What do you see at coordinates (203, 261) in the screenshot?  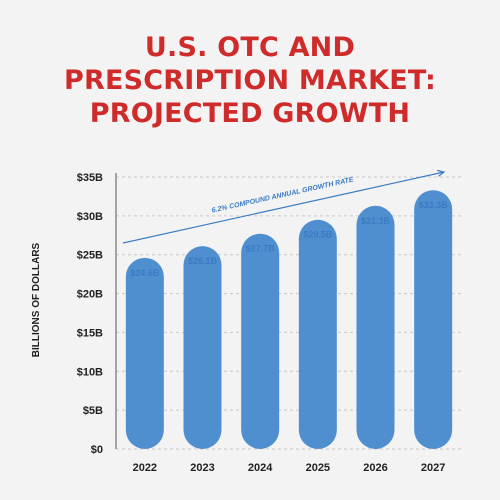 I see `bar-value-label: $26.1B` at bounding box center [203, 261].